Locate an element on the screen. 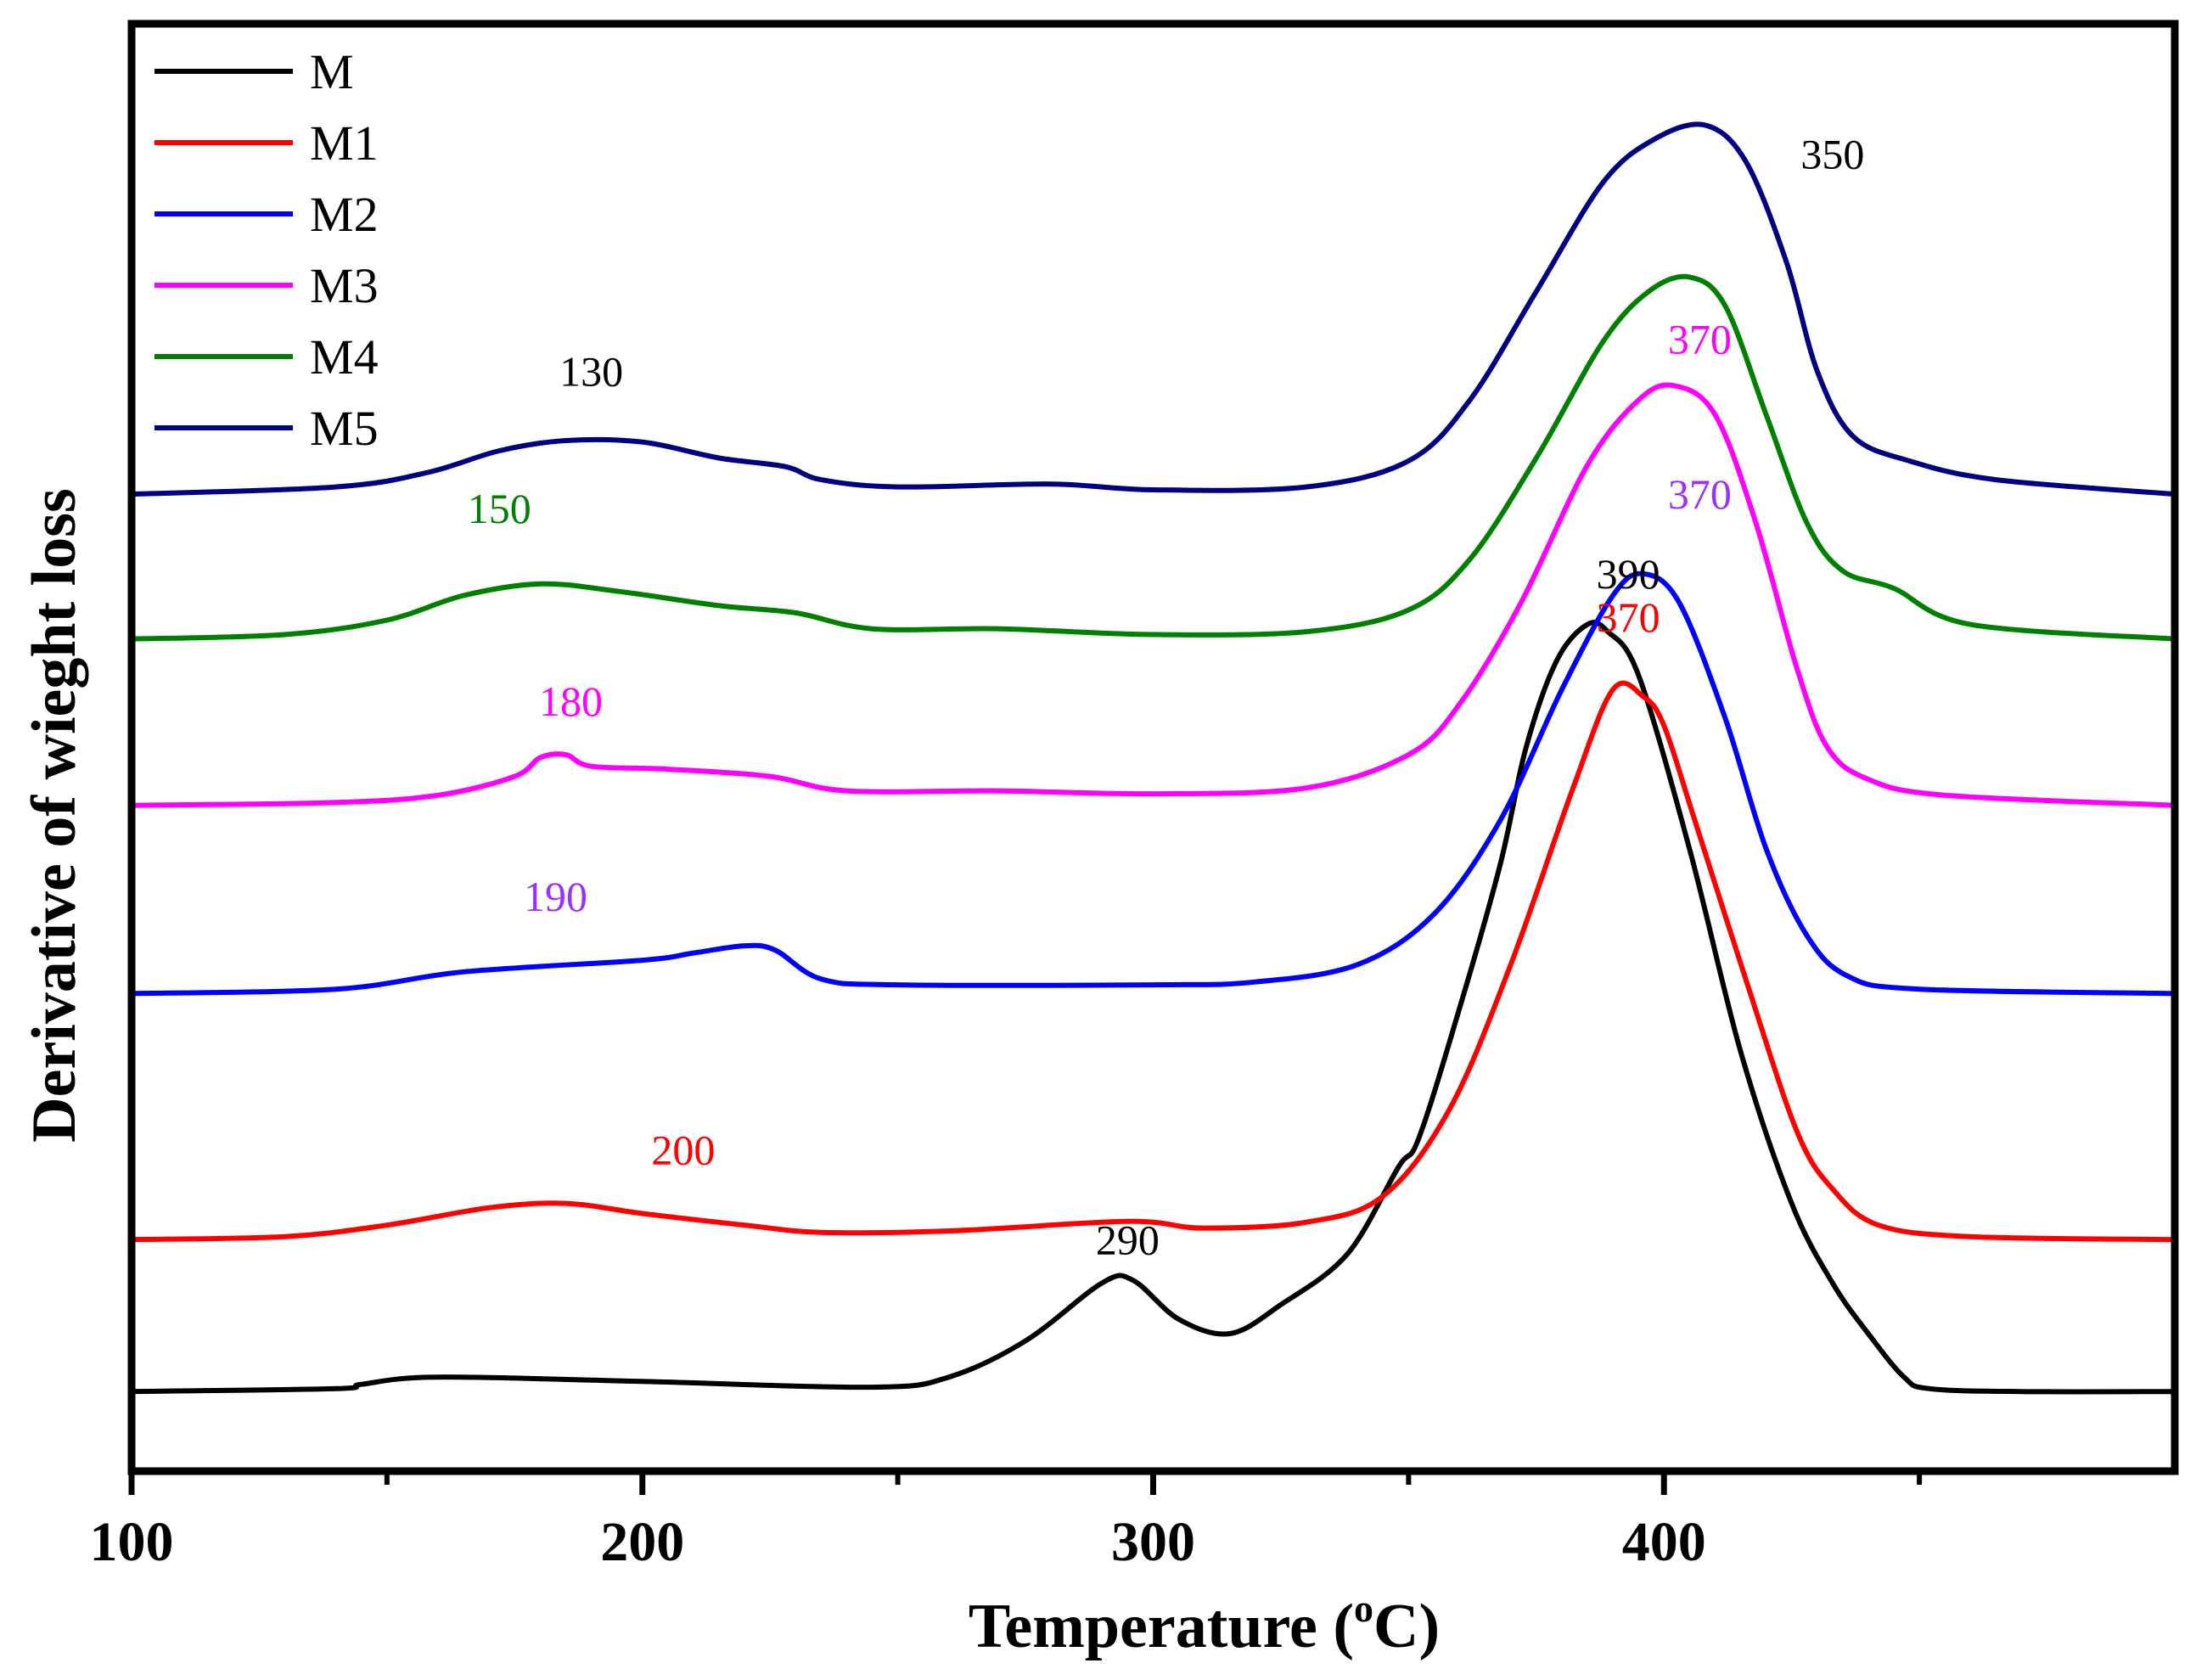 This screenshot has height=1680, width=2196. x-axis-title: Temperature (oC) is located at coordinates (1204, 1624).